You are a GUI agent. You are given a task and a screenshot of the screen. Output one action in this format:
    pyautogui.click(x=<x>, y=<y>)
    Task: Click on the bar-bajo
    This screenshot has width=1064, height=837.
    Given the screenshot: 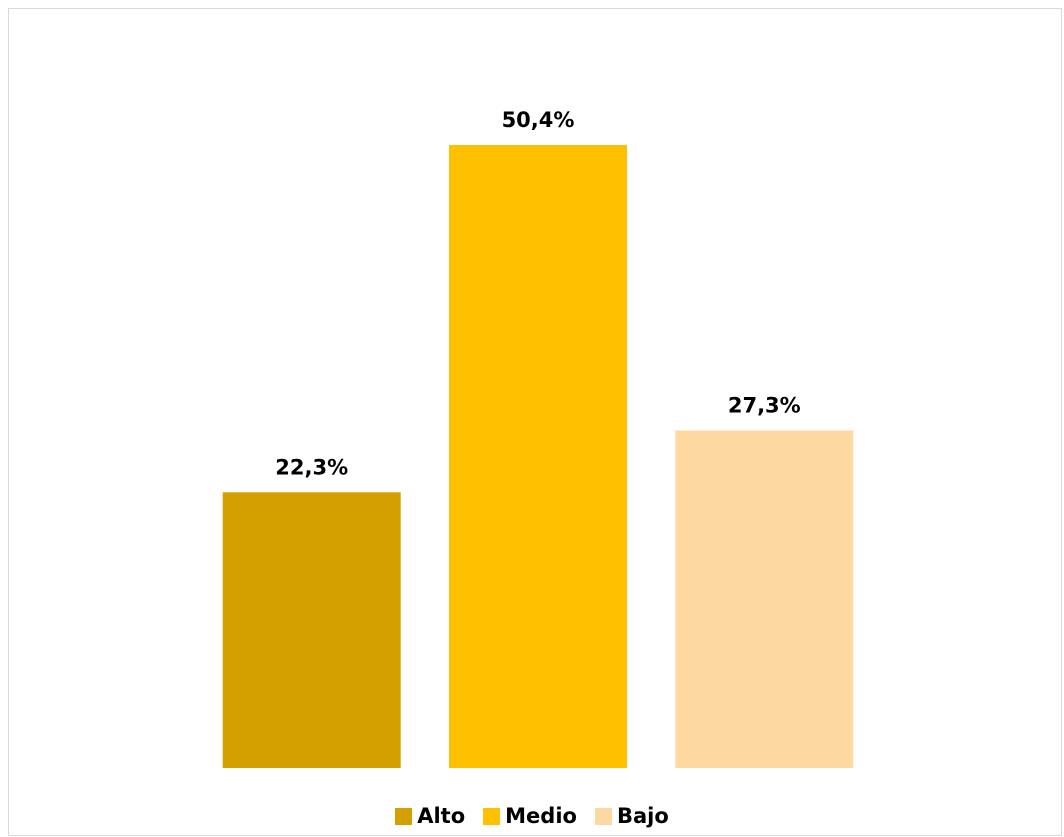 What is the action you would take?
    pyautogui.click(x=764, y=599)
    